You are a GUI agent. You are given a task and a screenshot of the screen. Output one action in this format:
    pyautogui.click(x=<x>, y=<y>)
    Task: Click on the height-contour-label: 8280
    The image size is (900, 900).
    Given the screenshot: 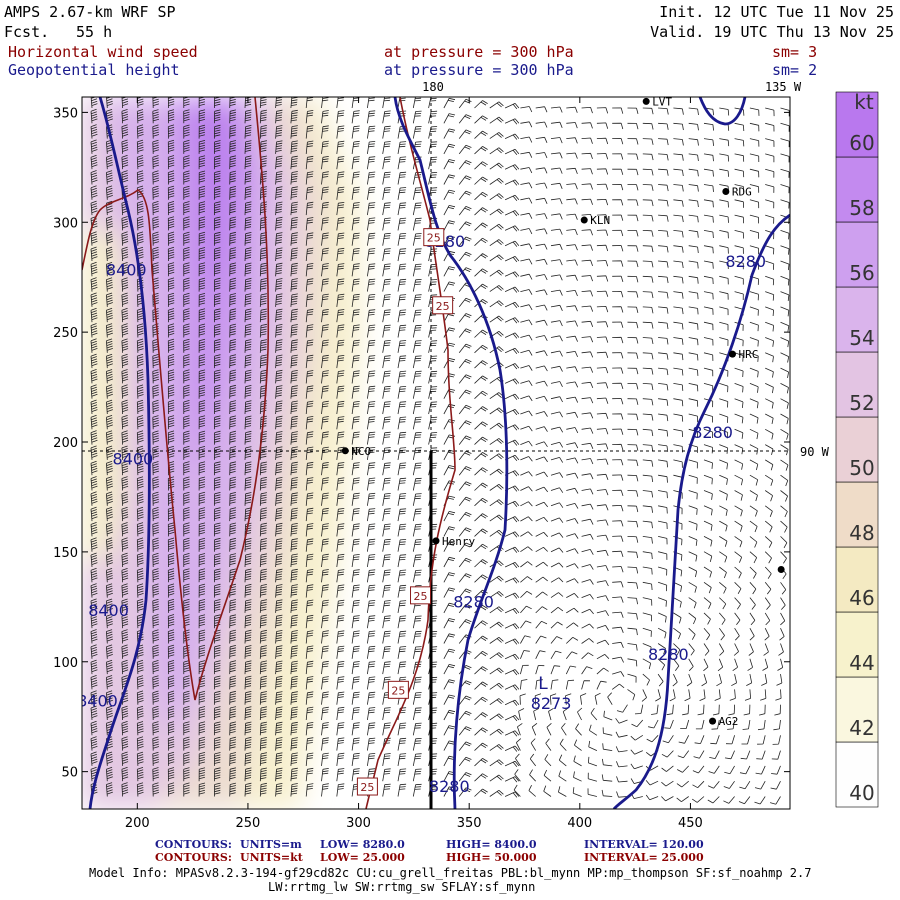 What is the action you would take?
    pyautogui.click(x=473, y=601)
    